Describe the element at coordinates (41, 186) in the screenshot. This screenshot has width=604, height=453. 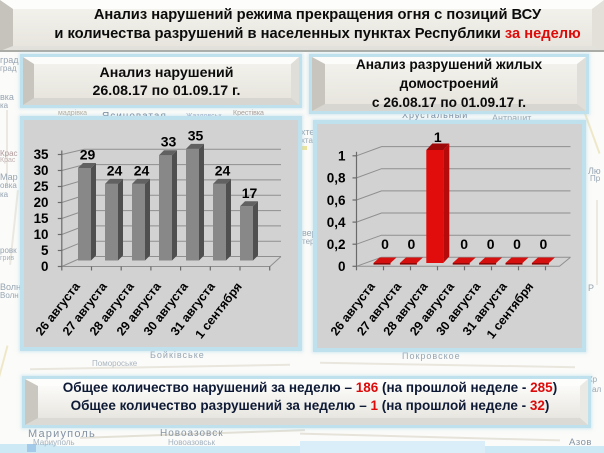
I see `svg-text: 25` at that location.